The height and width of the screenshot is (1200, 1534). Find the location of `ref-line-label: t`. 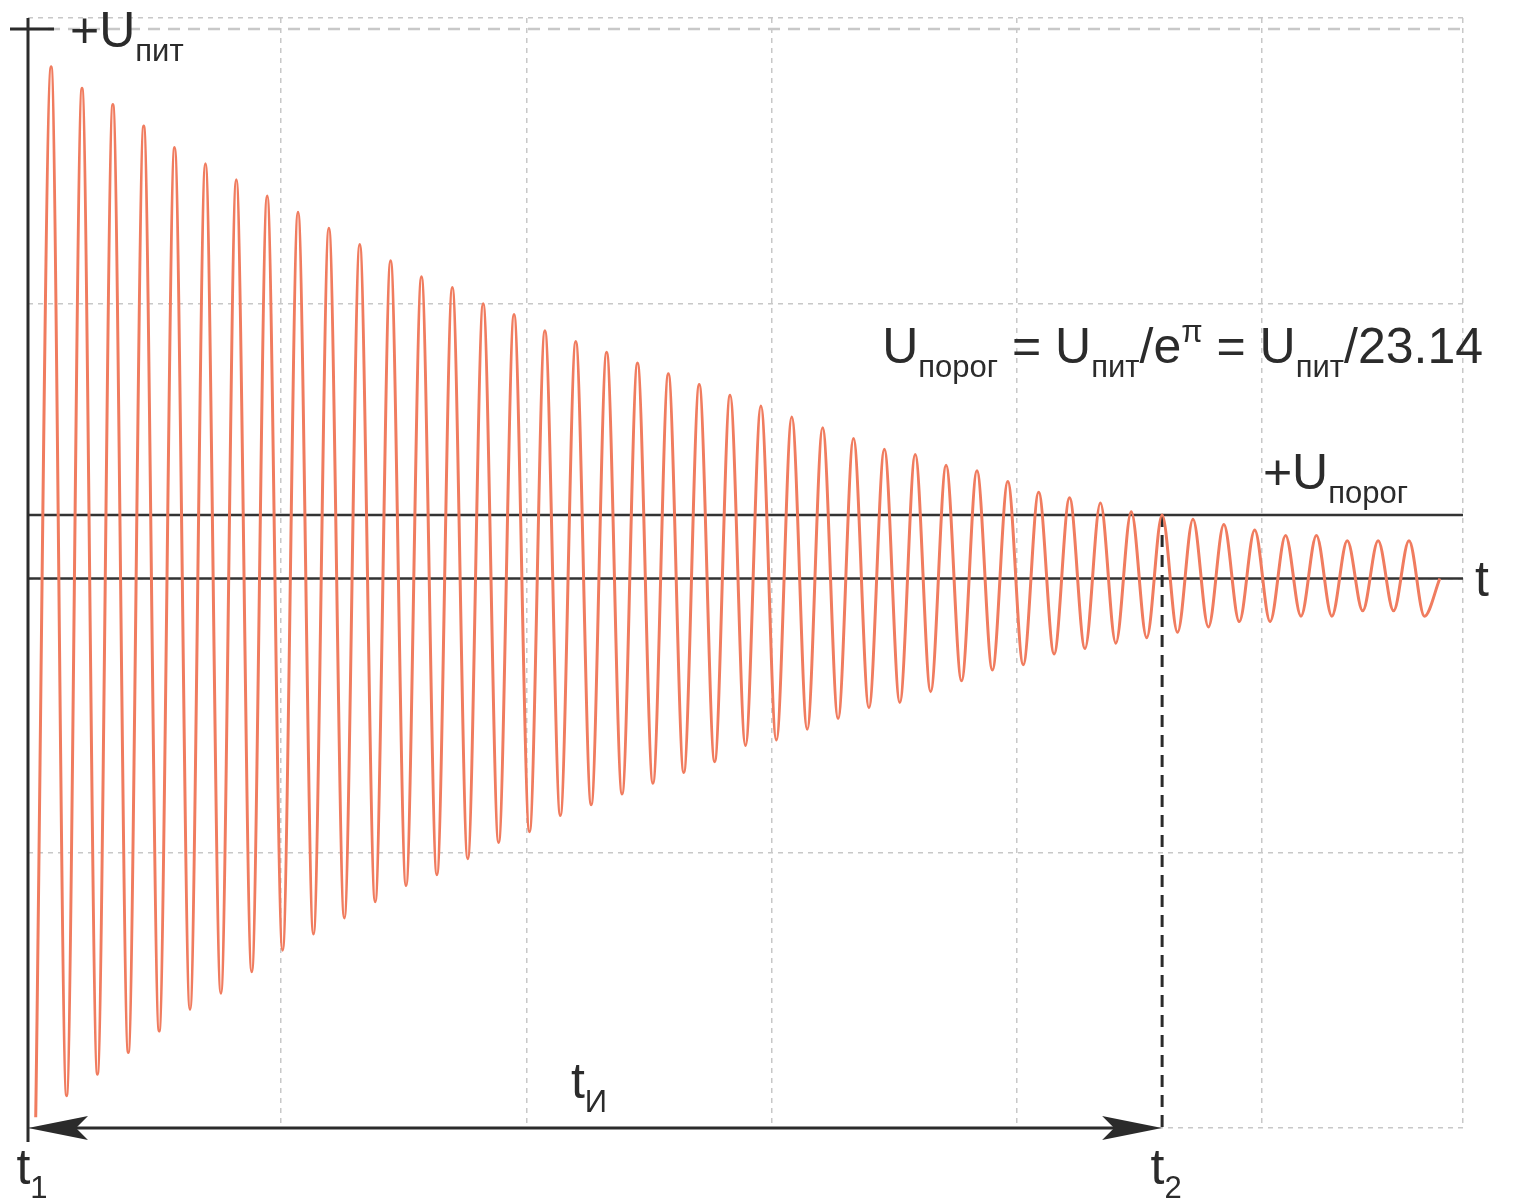

ref-line-label: t is located at coordinates (1482, 579).